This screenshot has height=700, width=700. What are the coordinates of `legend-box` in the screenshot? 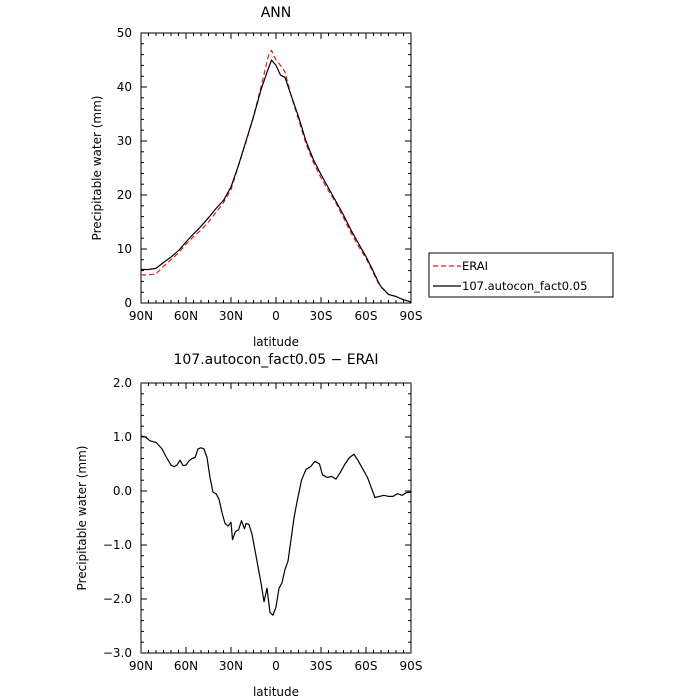 It's located at (521, 275).